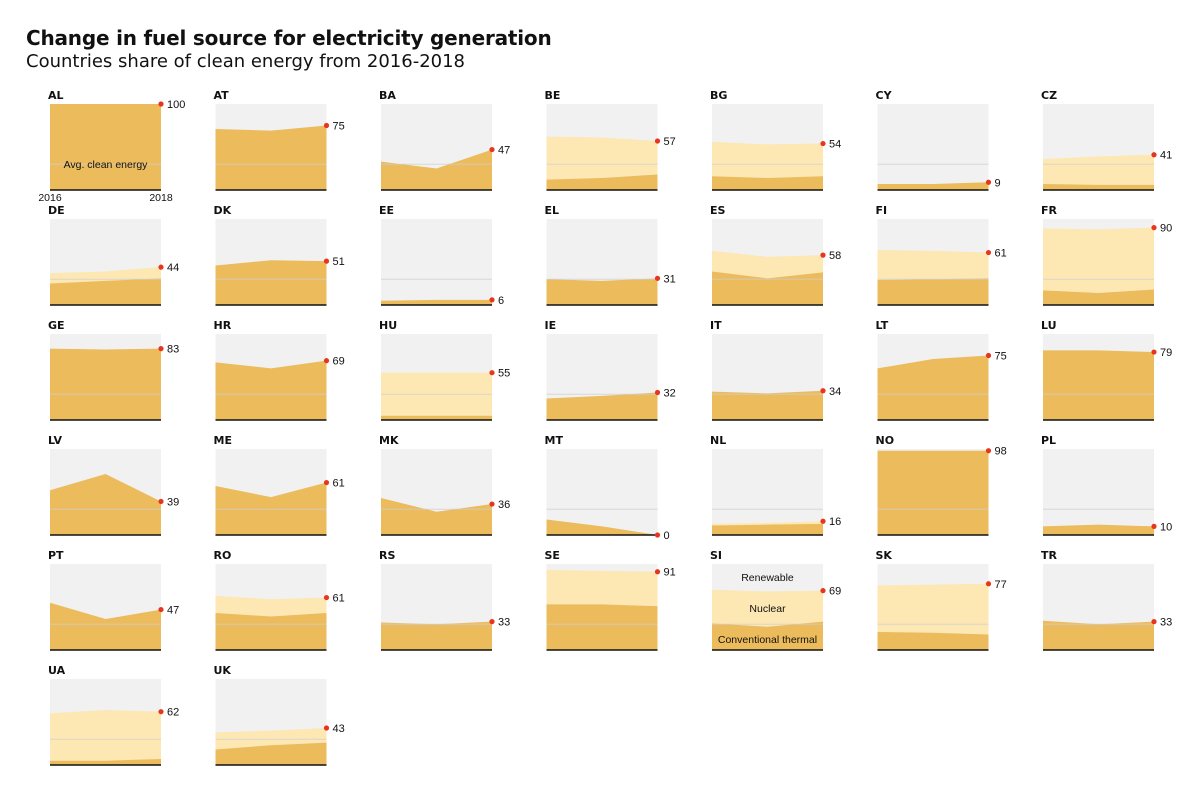 Image resolution: width=1200 pixels, height=800 pixels. Describe the element at coordinates (223, 325) in the screenshot. I see `country-code: HR` at that location.